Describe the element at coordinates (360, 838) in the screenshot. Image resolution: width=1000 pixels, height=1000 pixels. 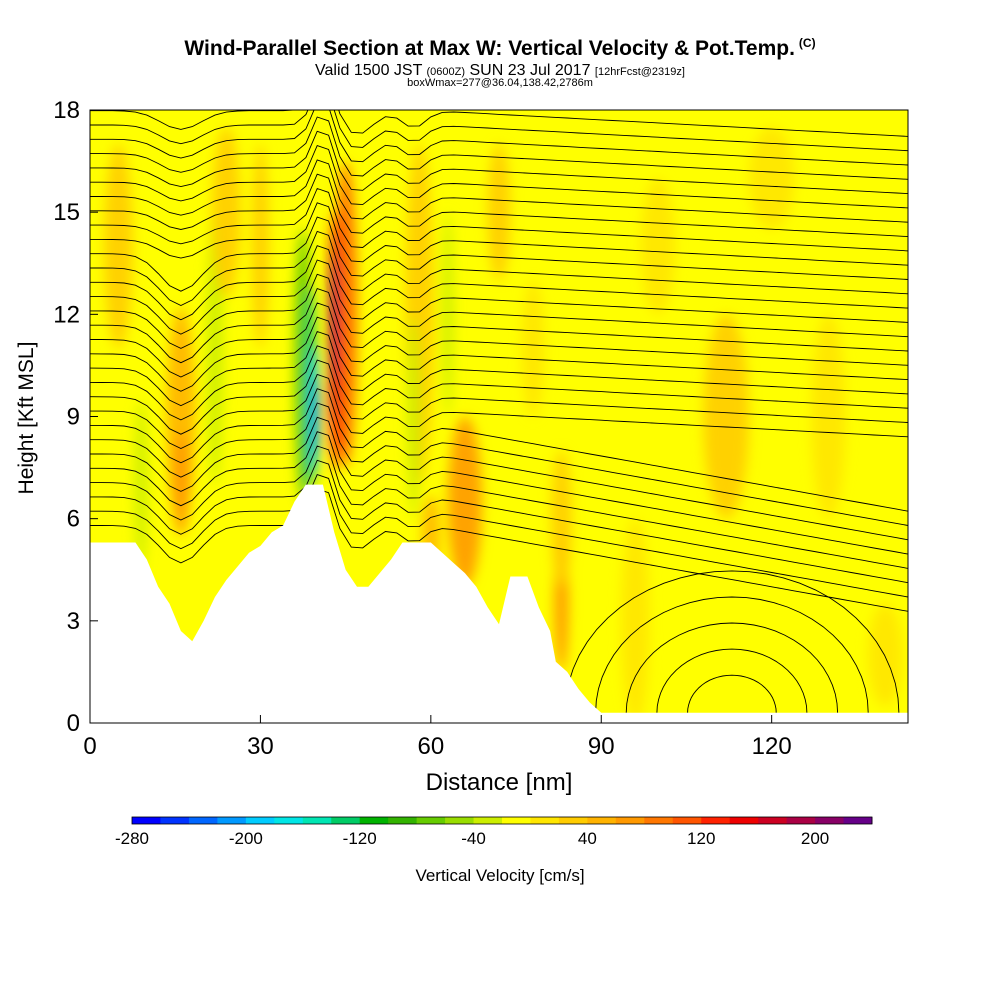
I see `colorbar-tick-label: -120` at that location.